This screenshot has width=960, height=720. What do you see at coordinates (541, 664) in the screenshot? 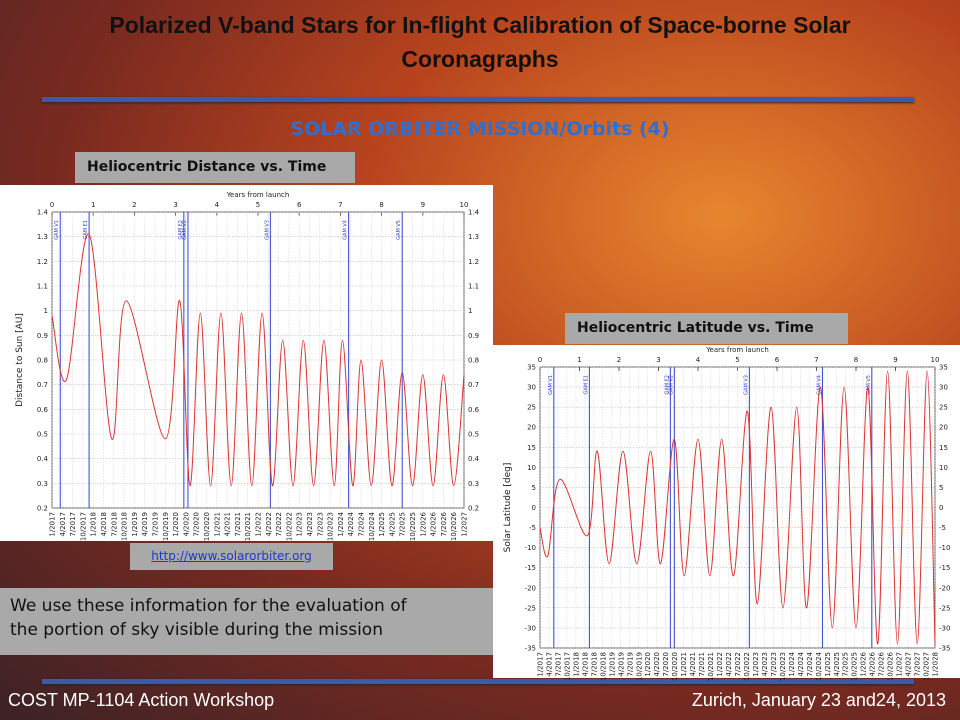
I see `date-label: 1/2017` at bounding box center [541, 664].